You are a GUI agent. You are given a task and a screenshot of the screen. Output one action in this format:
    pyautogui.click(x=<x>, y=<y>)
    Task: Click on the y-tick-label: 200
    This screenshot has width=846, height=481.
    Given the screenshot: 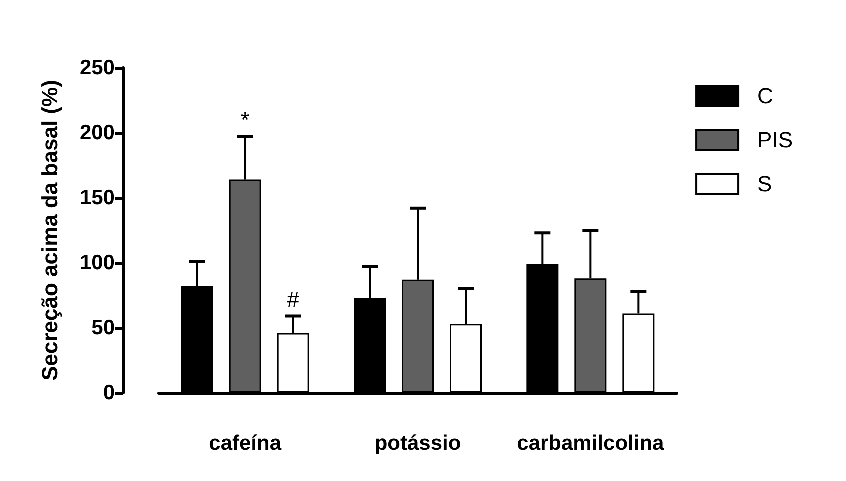 What is the action you would take?
    pyautogui.click(x=97, y=133)
    